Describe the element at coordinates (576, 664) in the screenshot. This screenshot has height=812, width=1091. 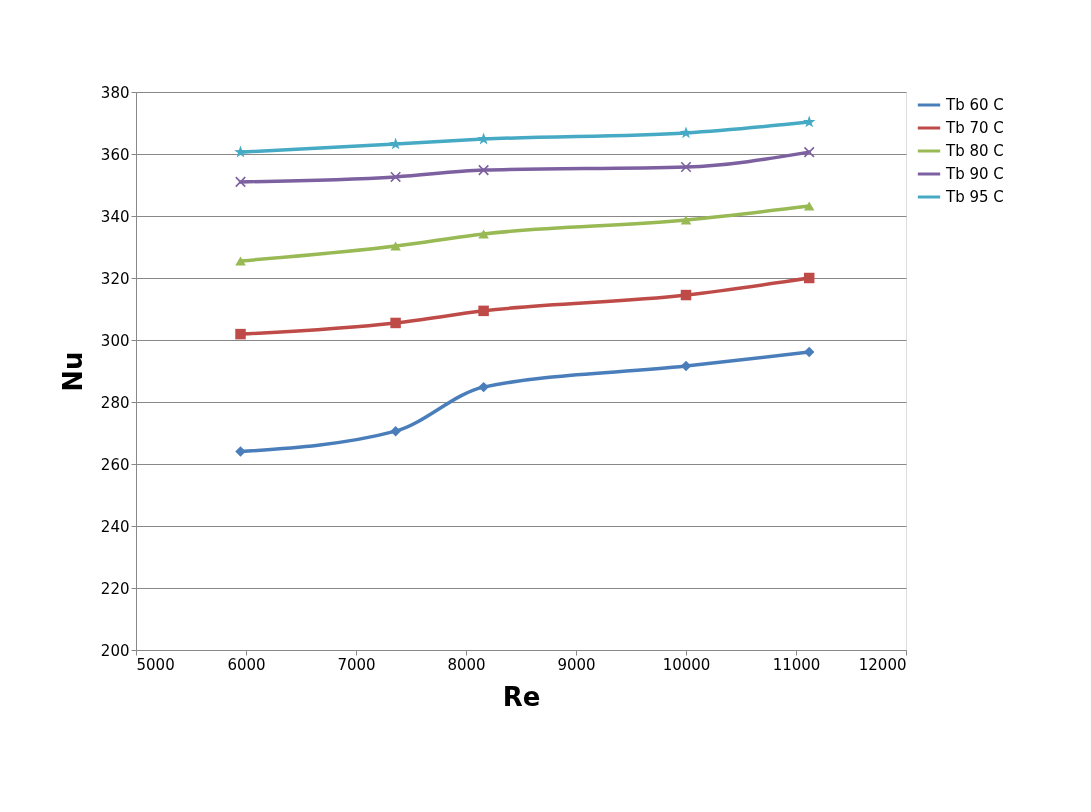
I see `x-tick-label: 9000` at that location.